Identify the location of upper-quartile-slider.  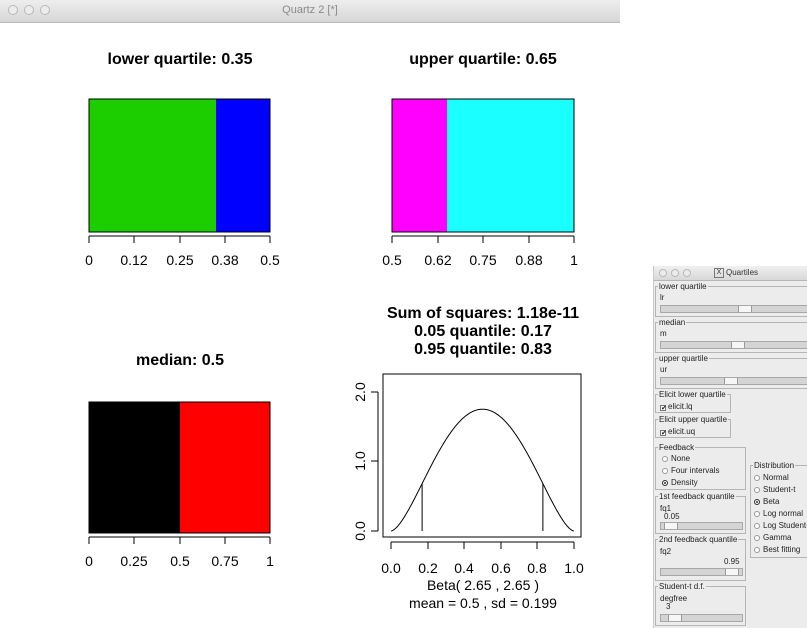
(733, 381).